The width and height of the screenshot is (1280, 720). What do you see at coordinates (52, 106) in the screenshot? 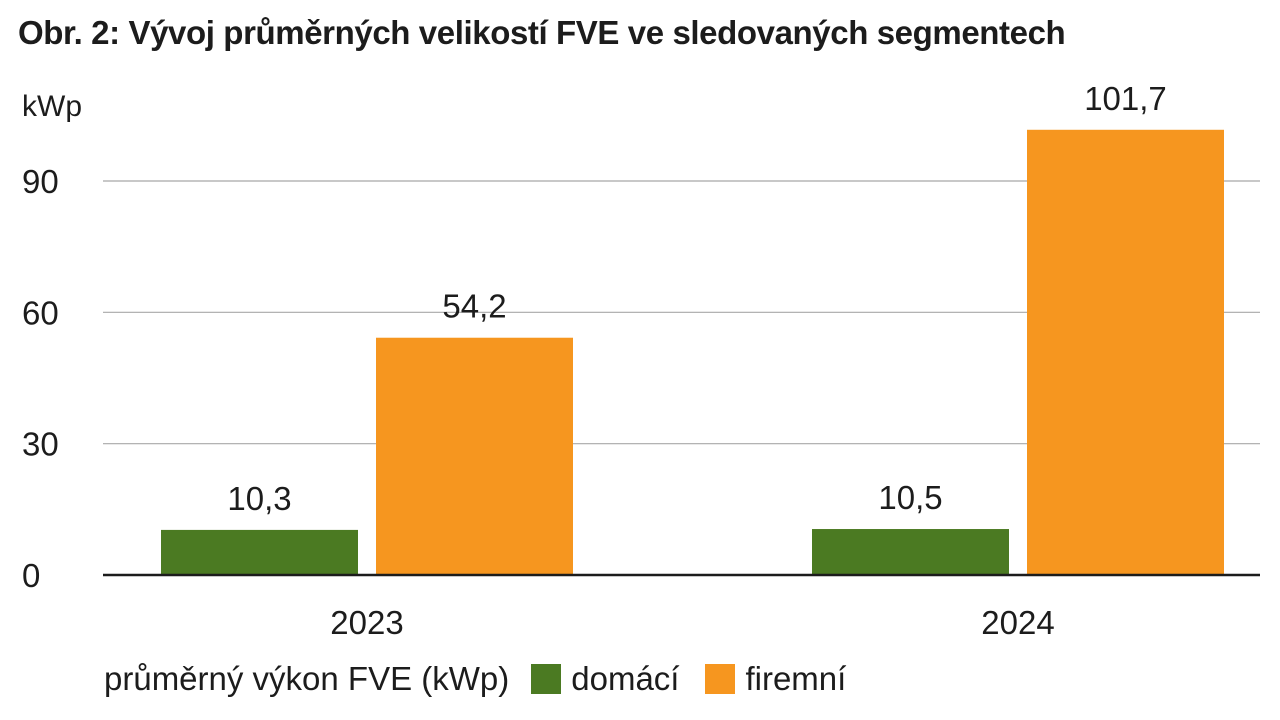
I see `y-axis-unit-label: kWp` at bounding box center [52, 106].